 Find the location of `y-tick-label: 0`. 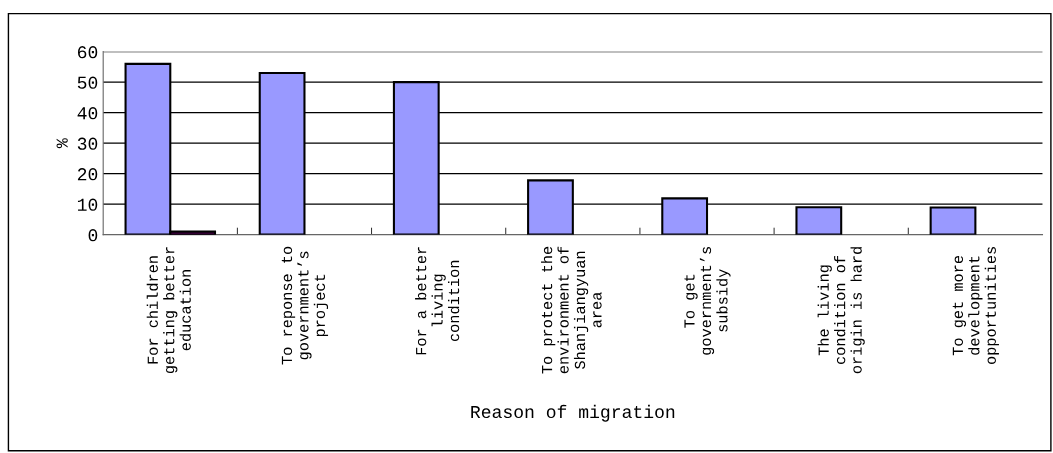

y-tick-label: 0 is located at coordinates (93, 235).